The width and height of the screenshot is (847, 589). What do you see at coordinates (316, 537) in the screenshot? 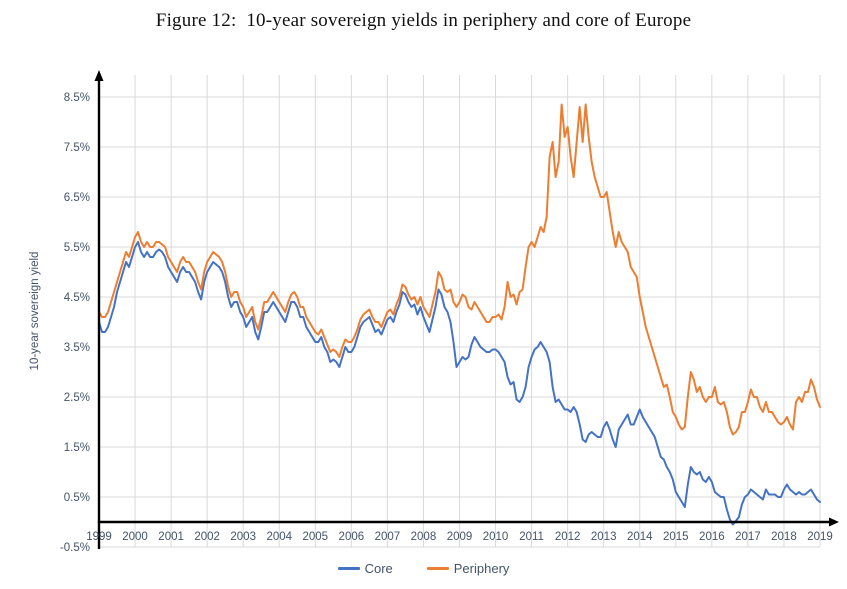
I see `svg-text: 2005` at bounding box center [316, 537].